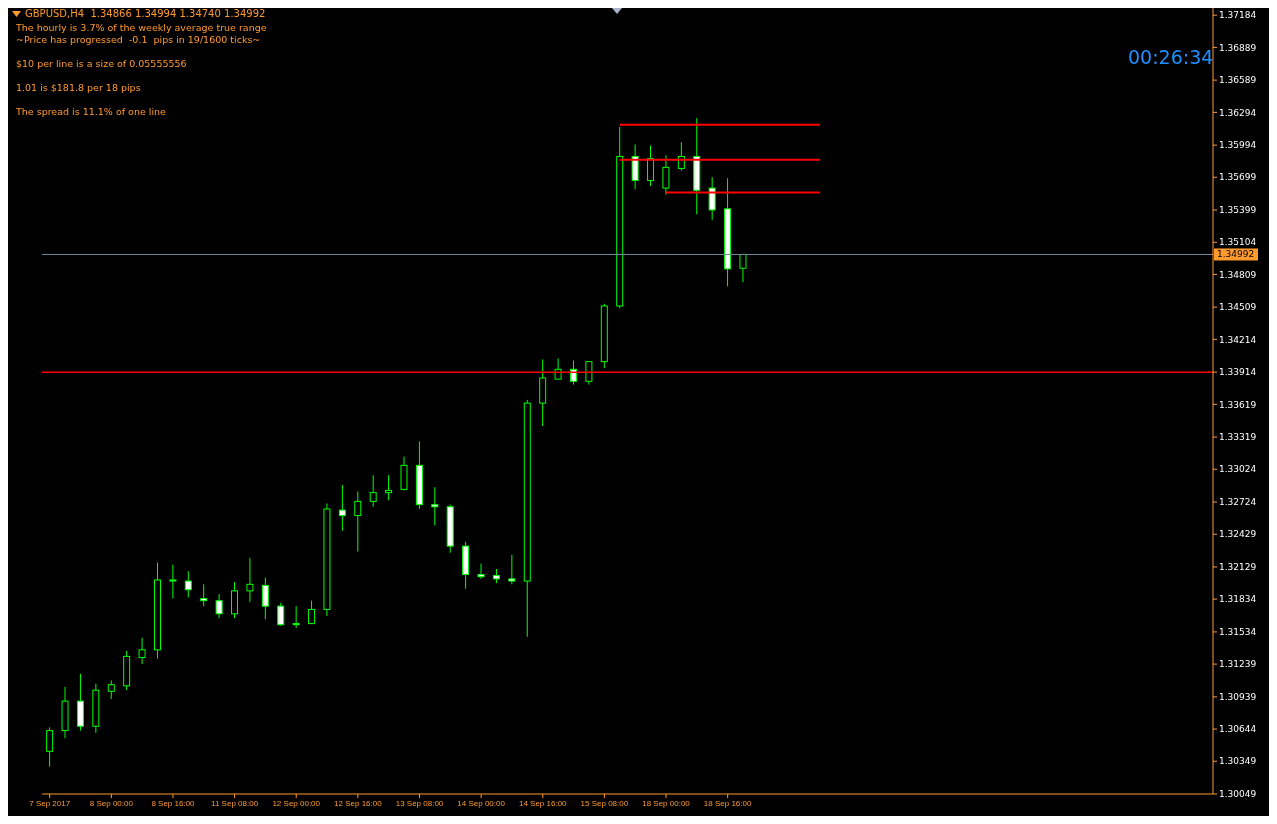  I want to click on annotation: $10 per line is a size of 0.05555556, so click(101, 63).